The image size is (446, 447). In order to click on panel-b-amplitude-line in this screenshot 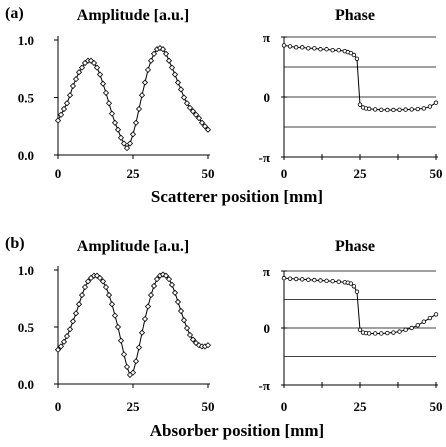, I will do `click(133, 325)`.